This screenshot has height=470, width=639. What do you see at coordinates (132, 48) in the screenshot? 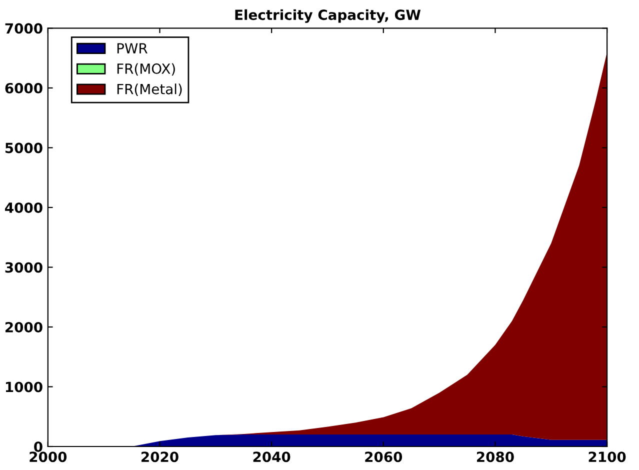
I see `legend-label: PWR` at bounding box center [132, 48].